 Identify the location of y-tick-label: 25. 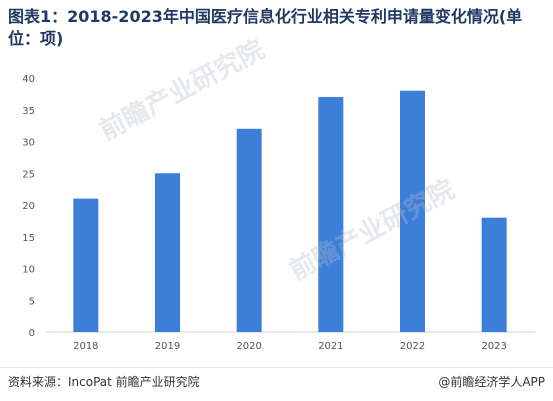
(28, 174).